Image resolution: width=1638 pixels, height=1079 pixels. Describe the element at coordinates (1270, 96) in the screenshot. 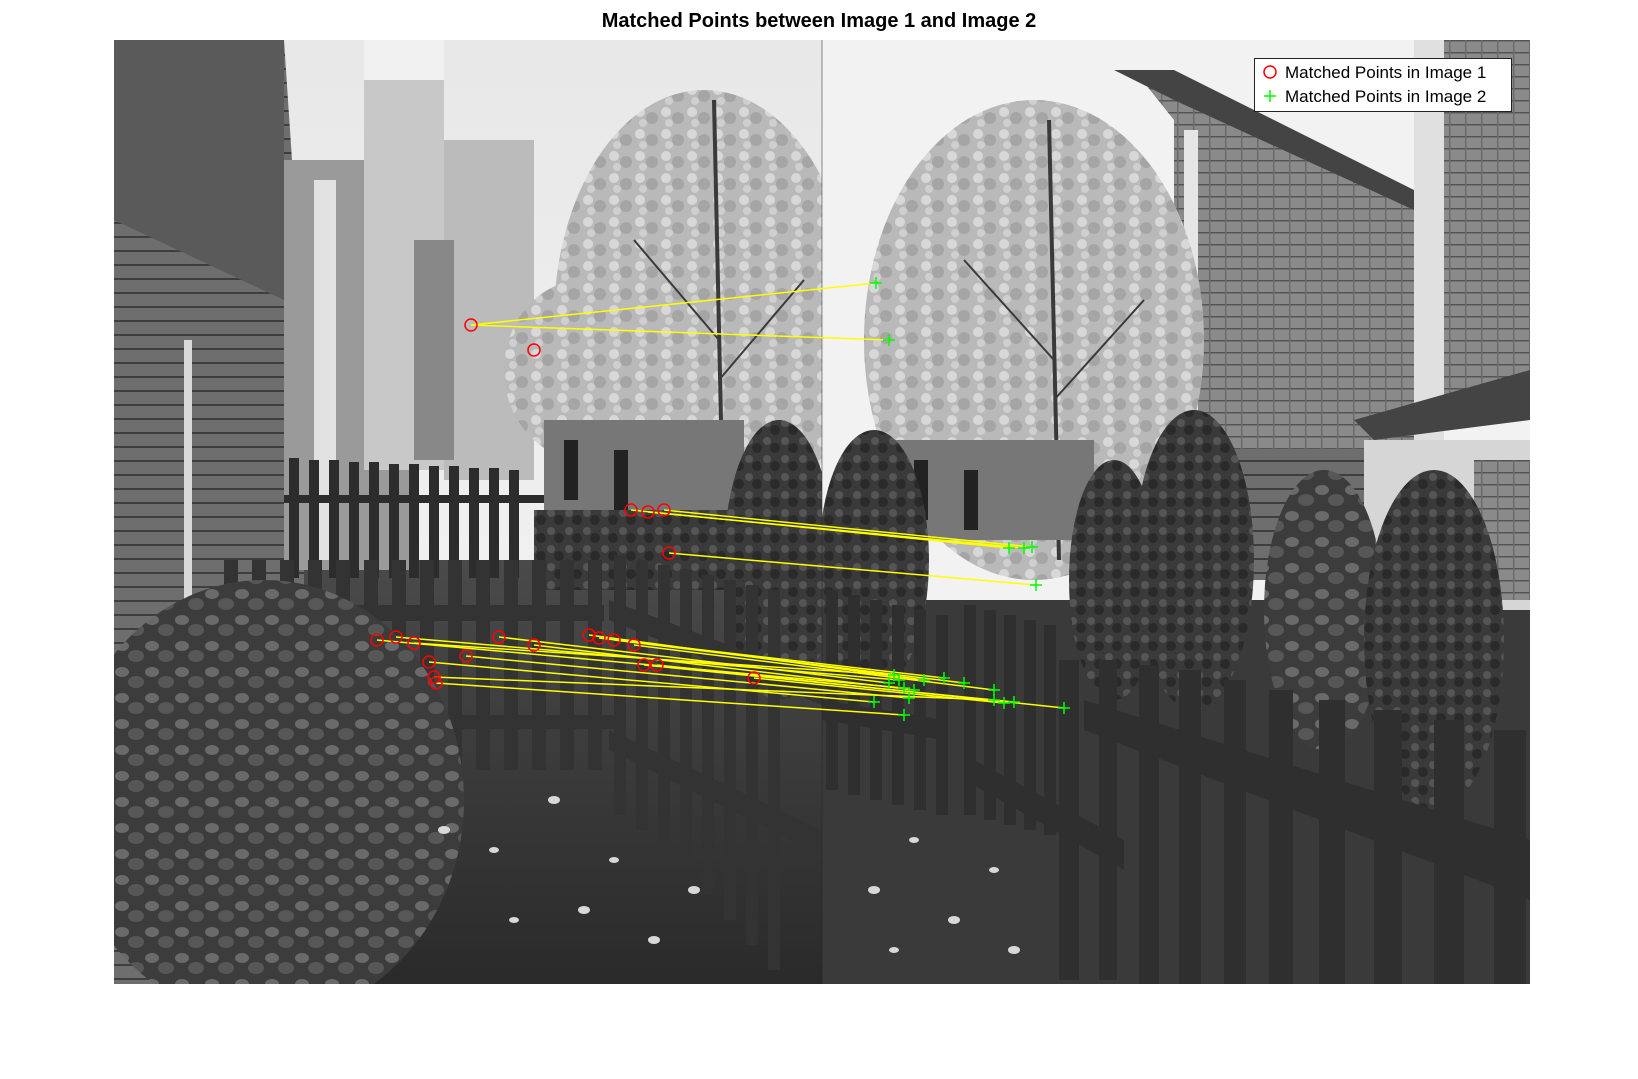

I see `plus-marker-icon` at that location.